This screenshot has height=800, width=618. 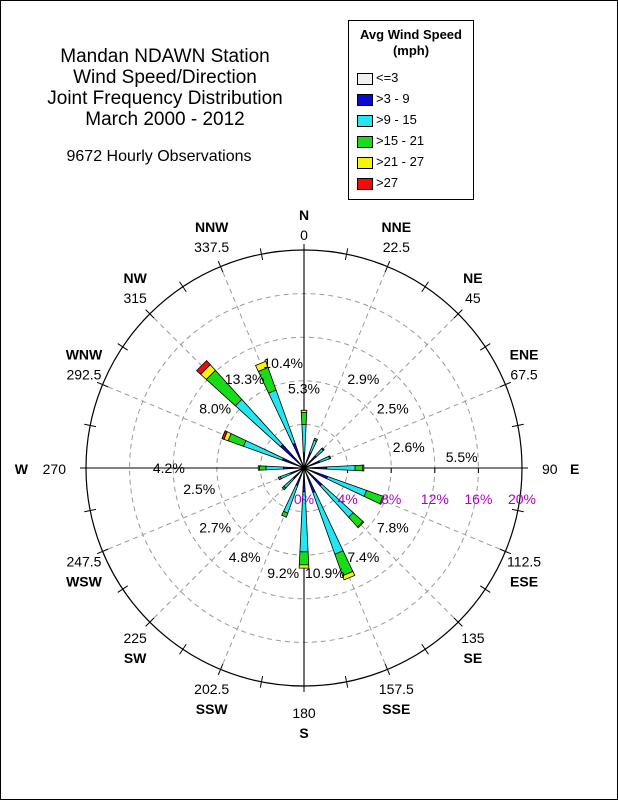 I want to click on legend-title-line-2: (mph), so click(x=411, y=50).